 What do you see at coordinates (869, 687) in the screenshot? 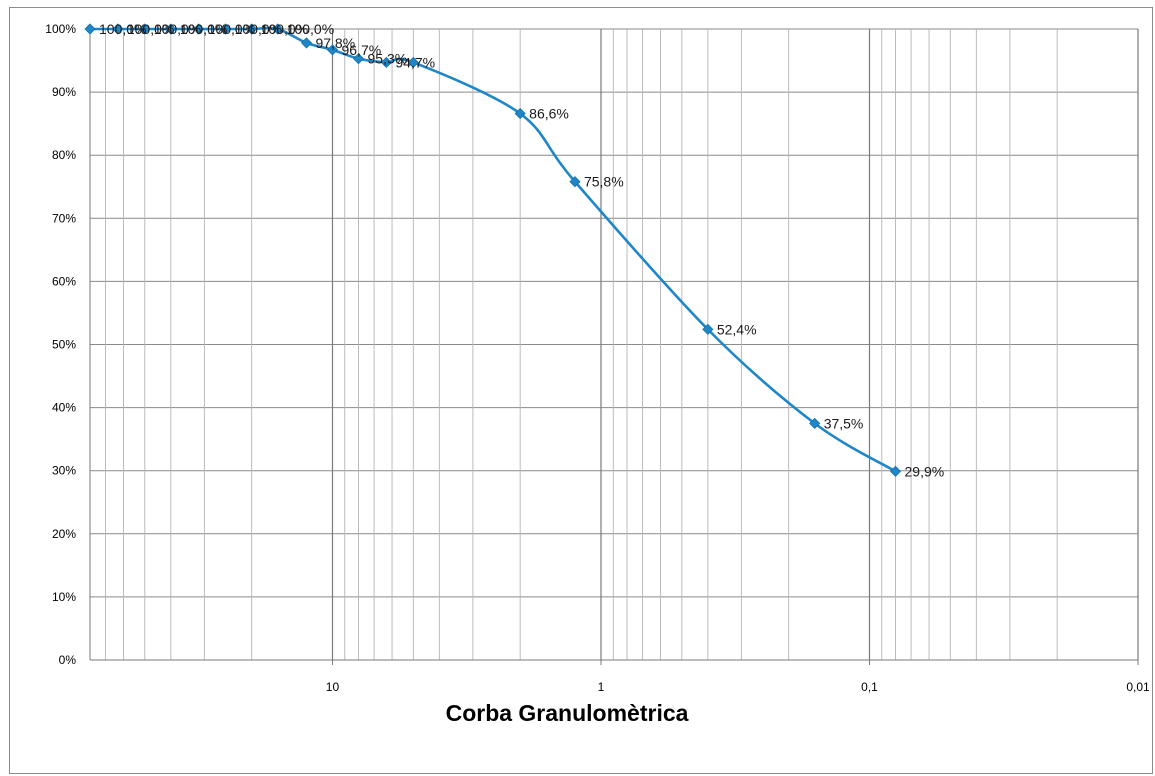
I see `x-tick-label: 0,1` at bounding box center [869, 687].